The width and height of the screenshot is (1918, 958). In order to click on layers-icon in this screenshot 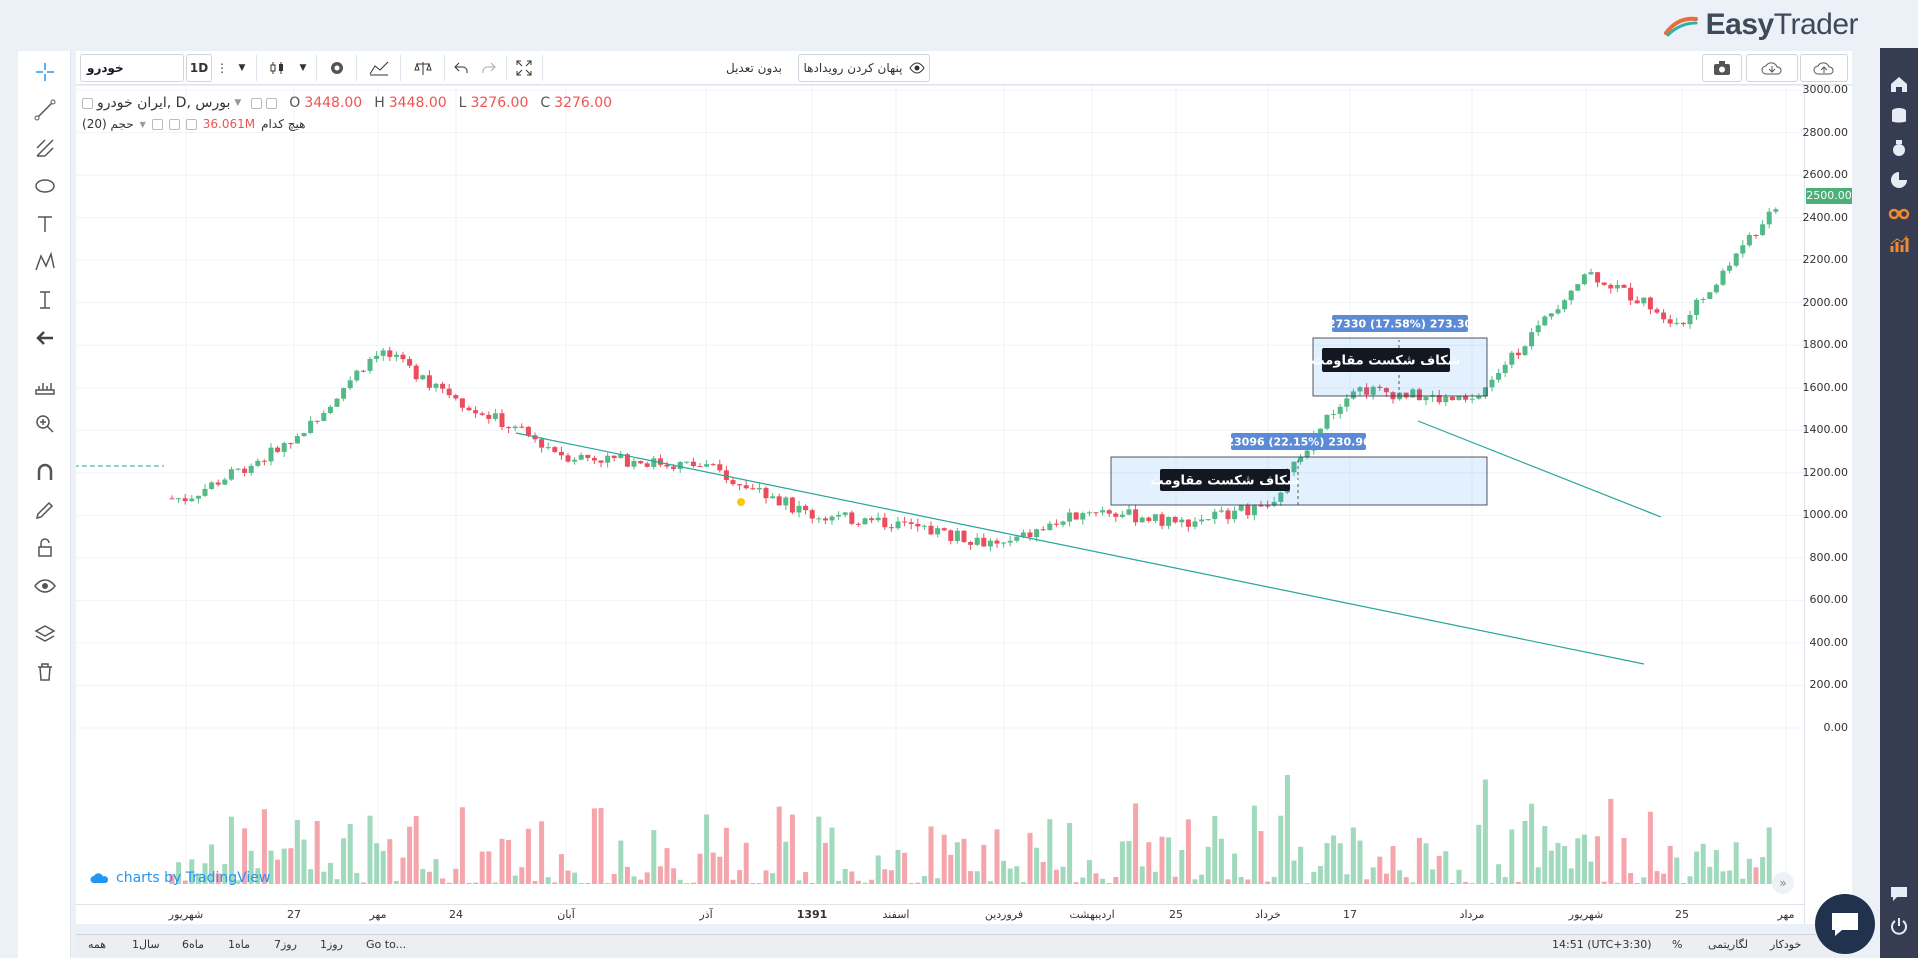, I will do `click(44, 634)`.